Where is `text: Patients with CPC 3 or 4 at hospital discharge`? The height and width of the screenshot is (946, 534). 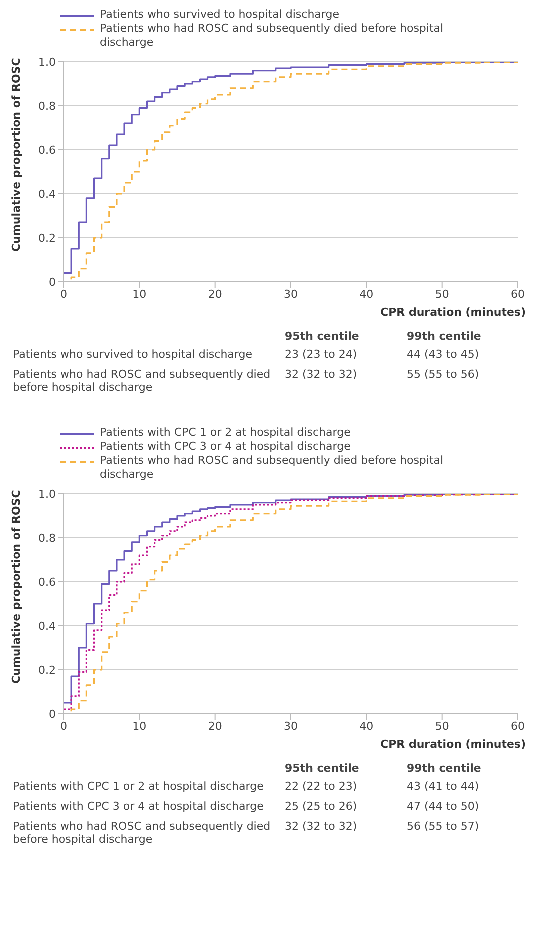 text: Patients with CPC 3 or 4 at hospital discharge is located at coordinates (138, 807).